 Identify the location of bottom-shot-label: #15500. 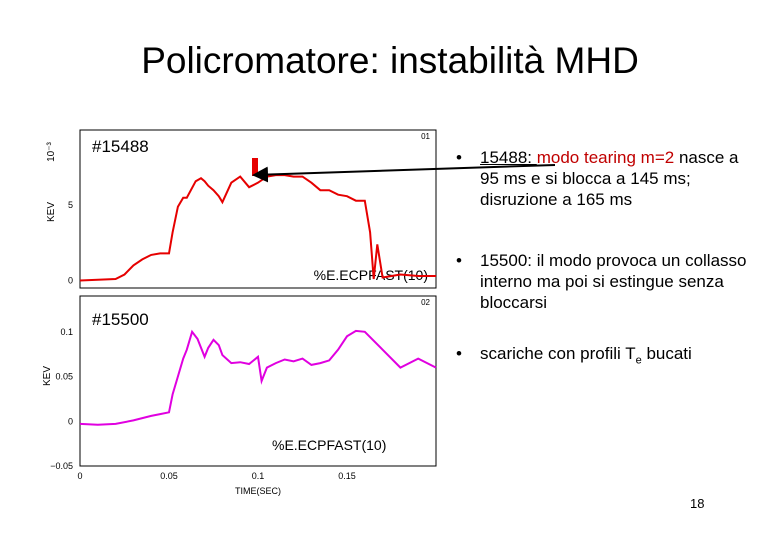
(120, 319).